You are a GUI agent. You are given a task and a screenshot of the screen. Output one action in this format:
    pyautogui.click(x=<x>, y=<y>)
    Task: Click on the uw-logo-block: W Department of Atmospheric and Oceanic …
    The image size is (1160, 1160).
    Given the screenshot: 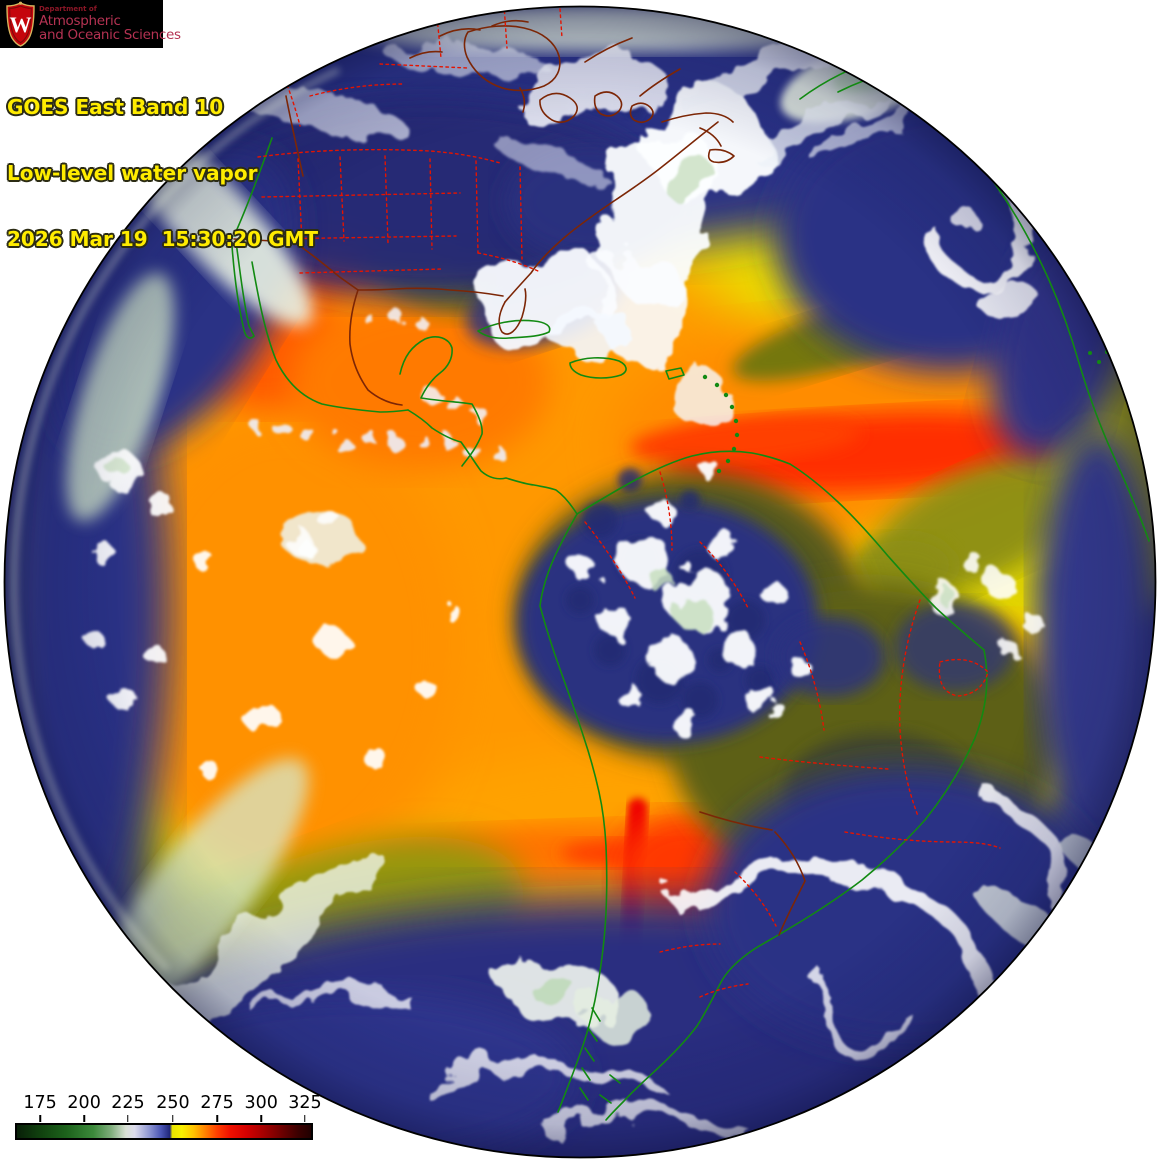 What is the action you would take?
    pyautogui.click(x=90, y=24)
    